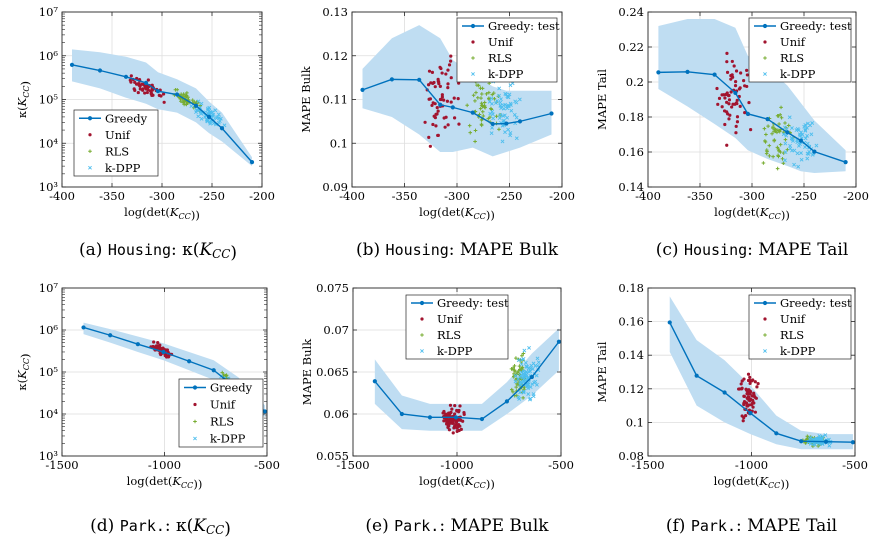 The height and width of the screenshot is (546, 872). I want to click on y-tick-label: 10⁷, so click(49, 12).